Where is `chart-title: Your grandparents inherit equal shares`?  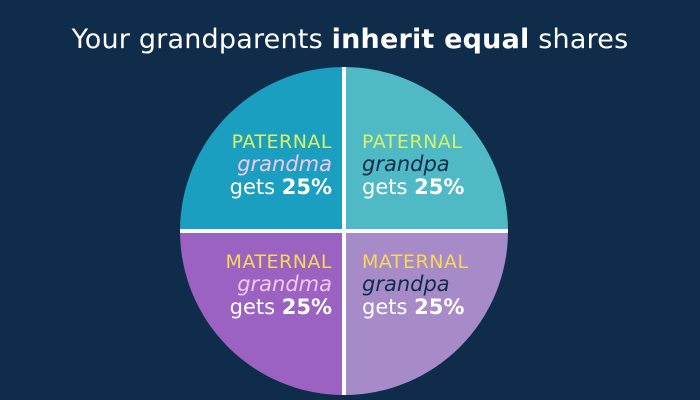
chart-title: Your grandparents inherit equal shares is located at coordinates (350, 39).